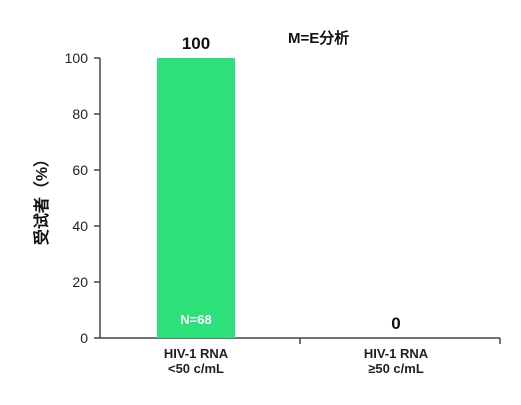 The width and height of the screenshot is (521, 405). Describe the element at coordinates (80, 282) in the screenshot. I see `y-tick-label: 20` at that location.